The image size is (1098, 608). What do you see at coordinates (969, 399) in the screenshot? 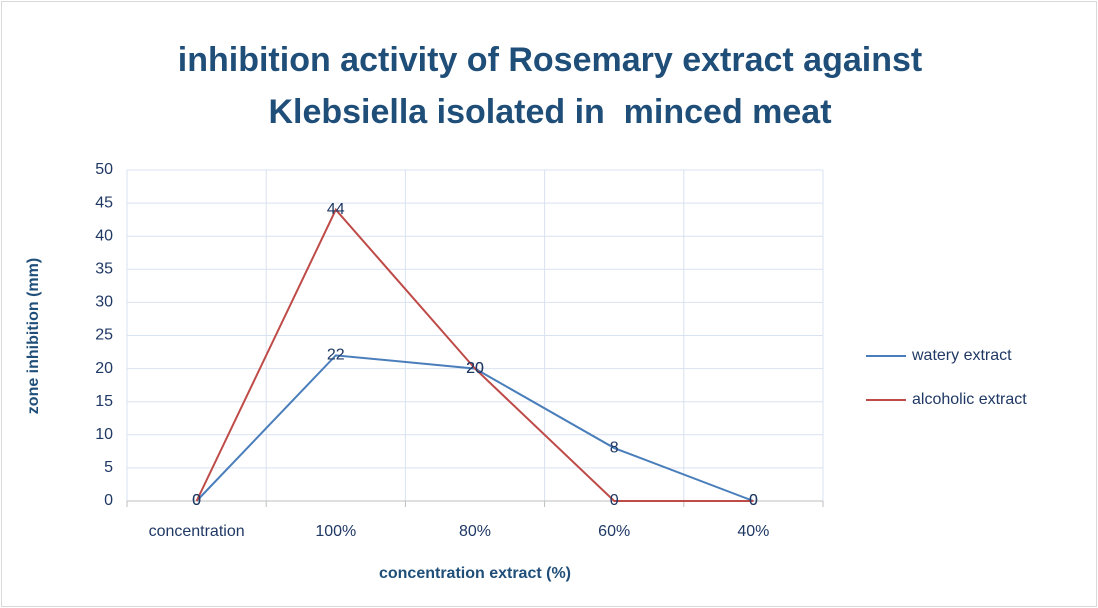
I see `legend-label: alcoholic extract` at bounding box center [969, 399].